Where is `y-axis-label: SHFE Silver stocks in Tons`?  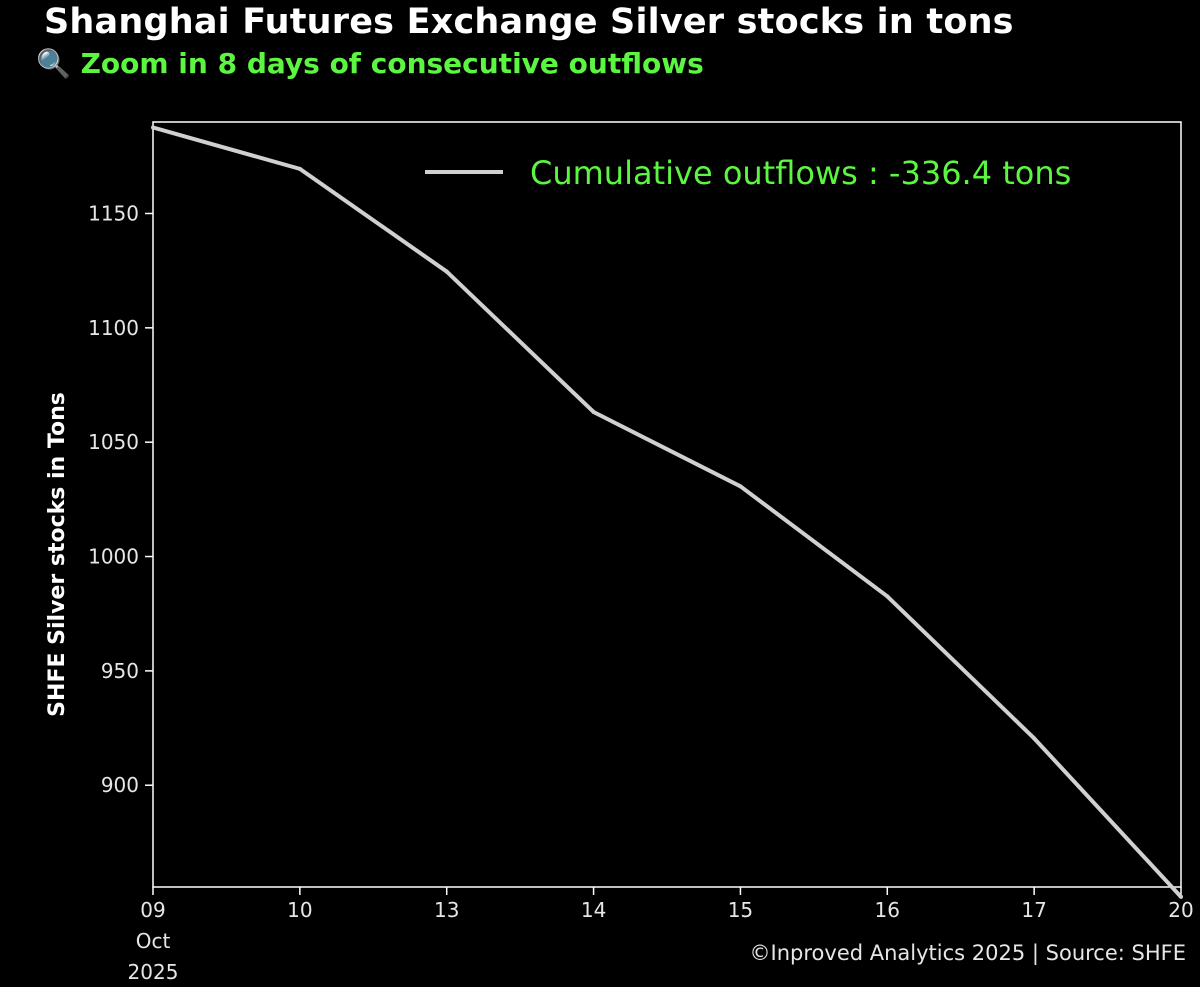 y-axis-label: SHFE Silver stocks in Tons is located at coordinates (57, 554).